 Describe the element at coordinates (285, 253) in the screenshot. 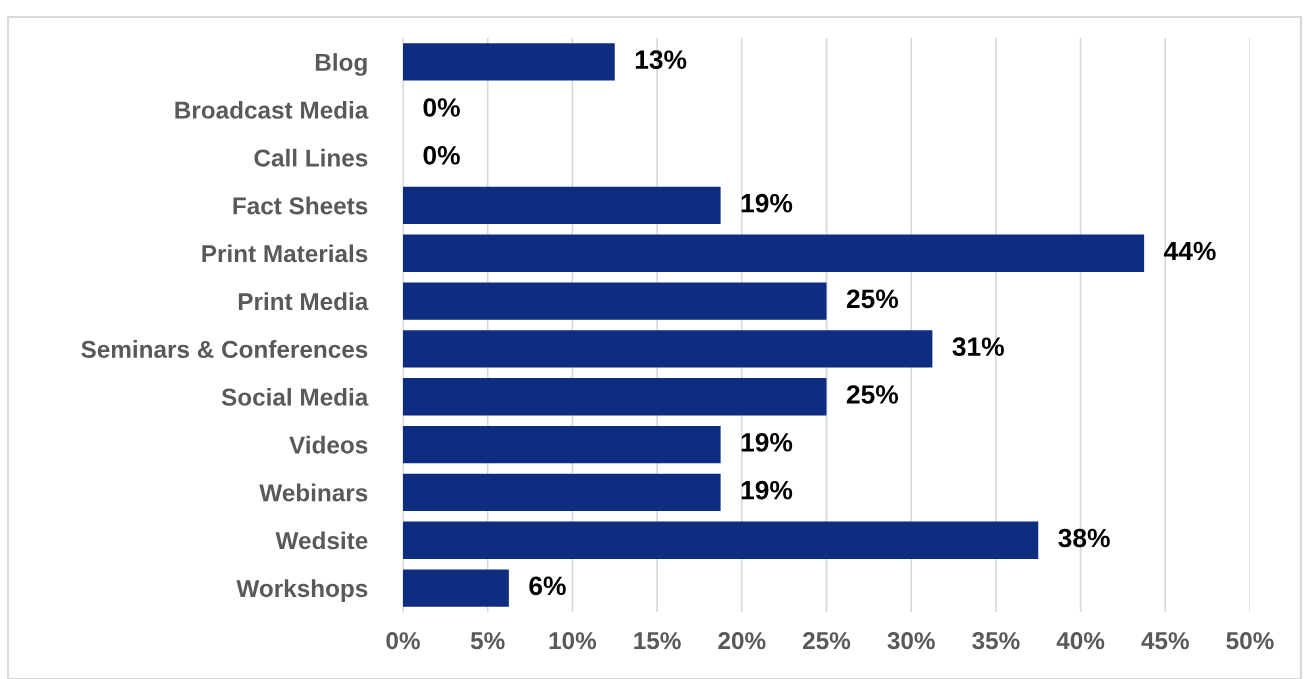

I see `y-tick-label: Print Materials` at that location.